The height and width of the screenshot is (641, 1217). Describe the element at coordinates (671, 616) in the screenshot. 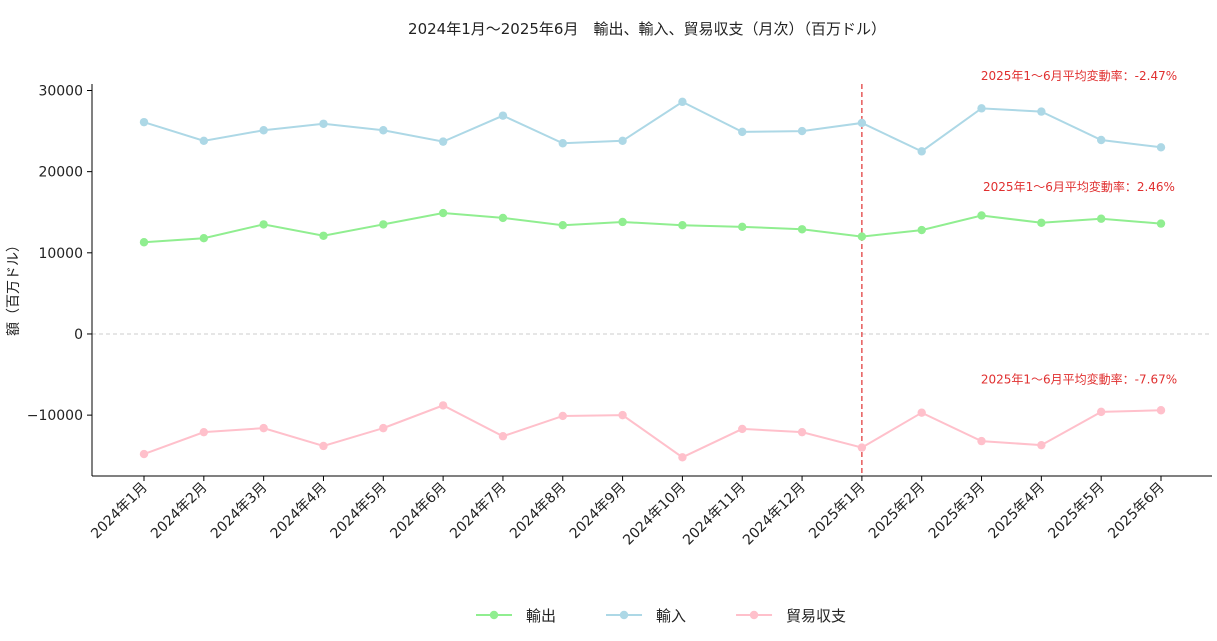

I see `legend-label: 輸入` at that location.